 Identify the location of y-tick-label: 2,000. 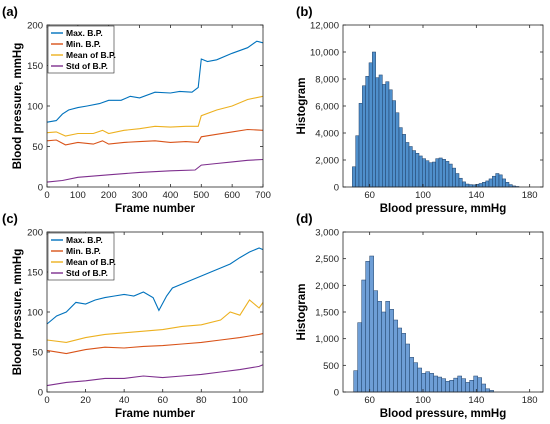
(327, 286).